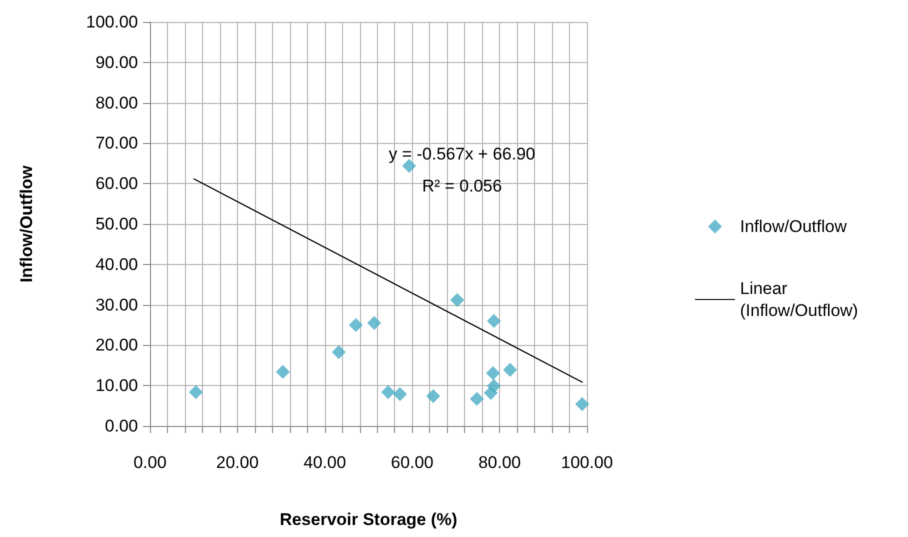 Image resolution: width=908 pixels, height=537 pixels. I want to click on annotation: y = -0.567x + 66.90, so click(462, 154).